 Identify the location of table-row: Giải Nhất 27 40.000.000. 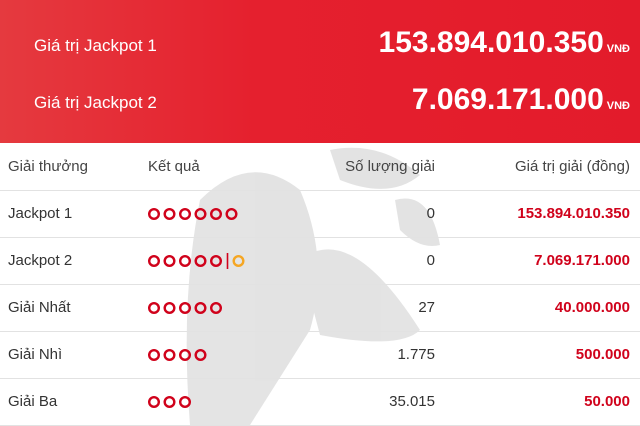
(320, 308).